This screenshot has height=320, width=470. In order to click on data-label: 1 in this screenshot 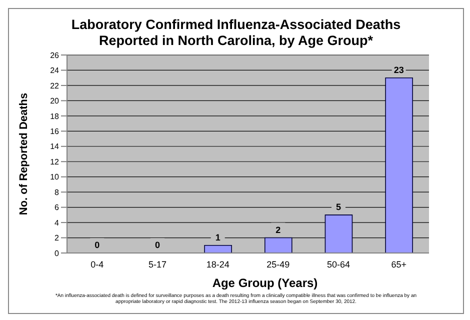, I will do `click(217, 237)`.